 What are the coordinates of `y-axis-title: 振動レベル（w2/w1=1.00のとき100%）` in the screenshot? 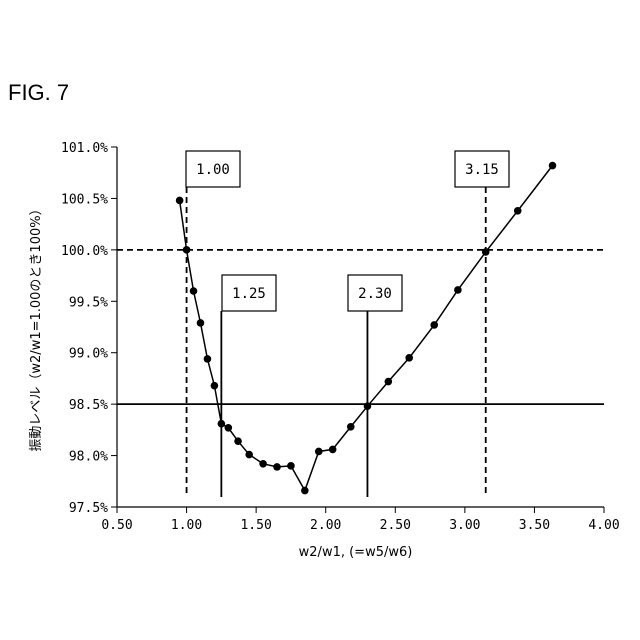 It's located at (36, 326).